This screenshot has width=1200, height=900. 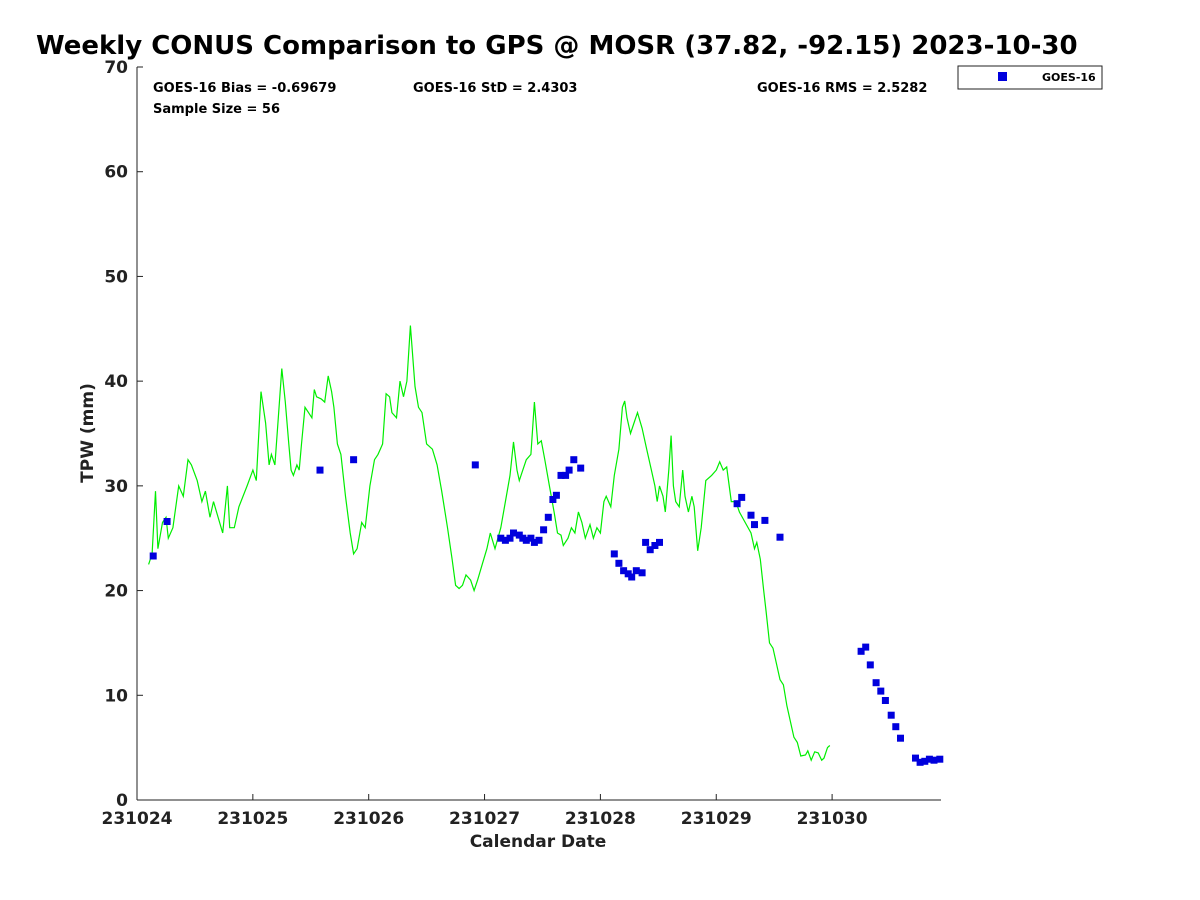 I want to click on y-tick-label: 70, so click(x=116, y=68).